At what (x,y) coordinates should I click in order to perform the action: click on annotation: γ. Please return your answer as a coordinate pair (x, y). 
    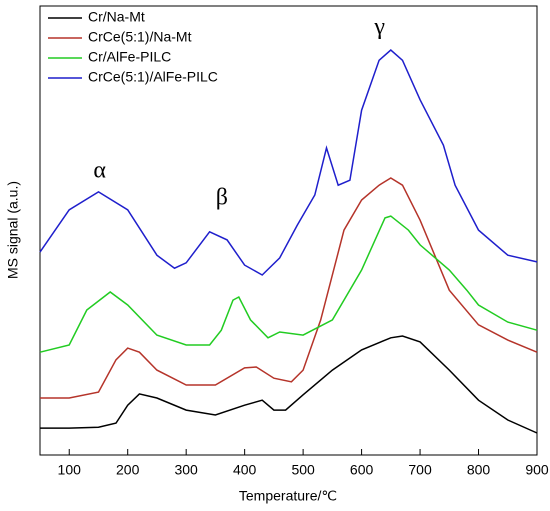
    Looking at the image, I should click on (379, 27).